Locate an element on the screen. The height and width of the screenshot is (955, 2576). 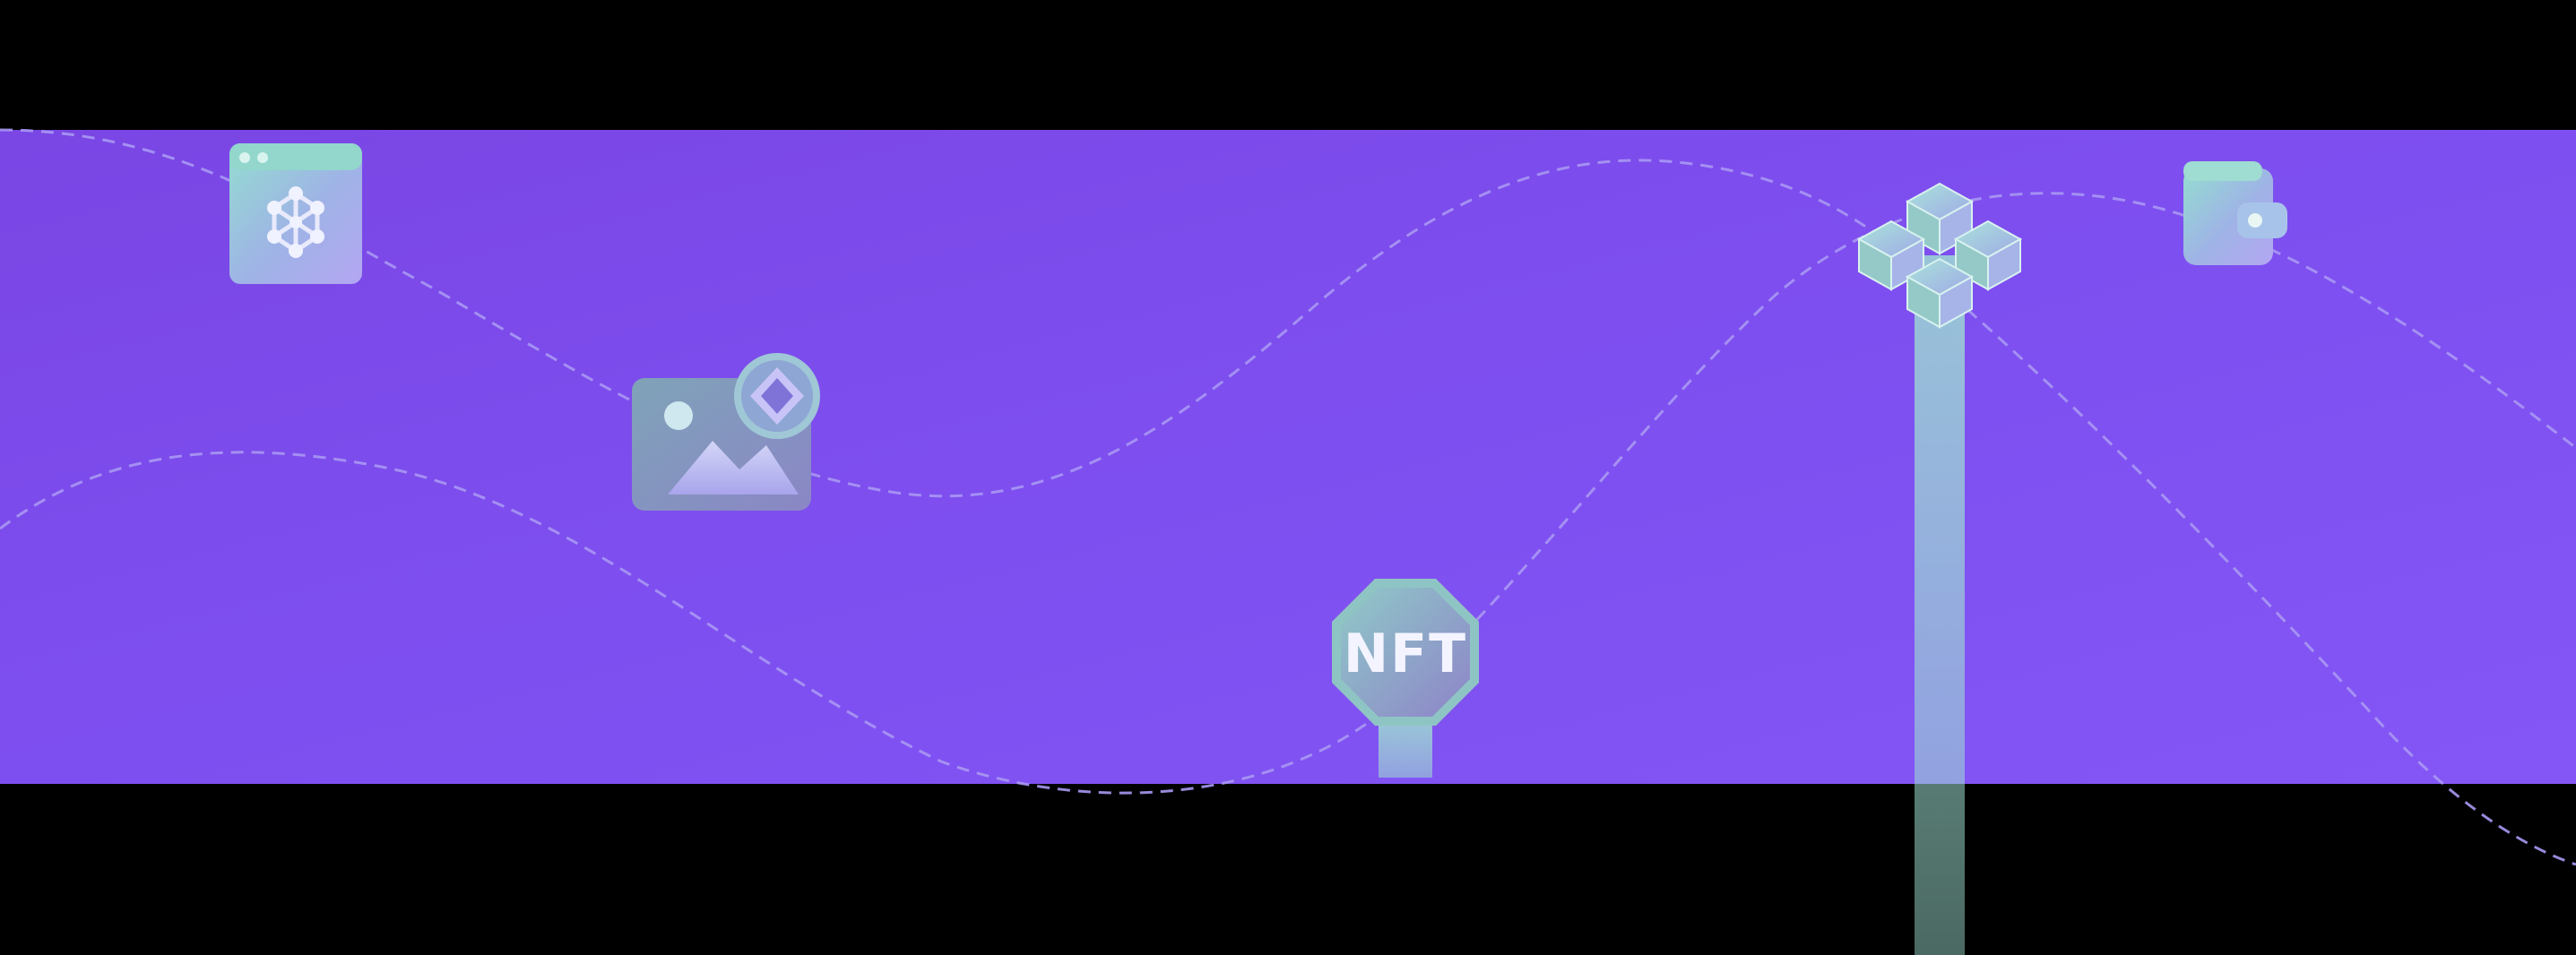
network-window-icon is located at coordinates (295, 214).